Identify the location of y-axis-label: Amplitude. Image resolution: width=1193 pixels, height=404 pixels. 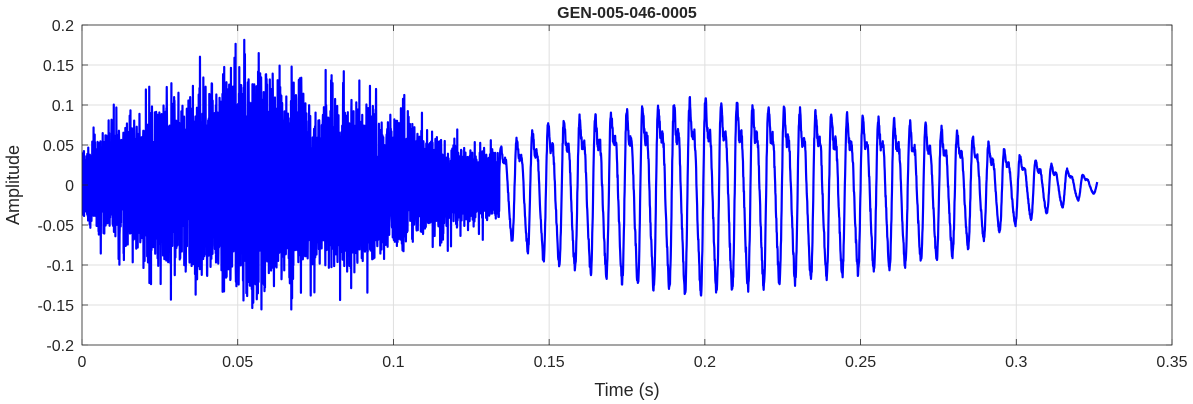
(13, 185).